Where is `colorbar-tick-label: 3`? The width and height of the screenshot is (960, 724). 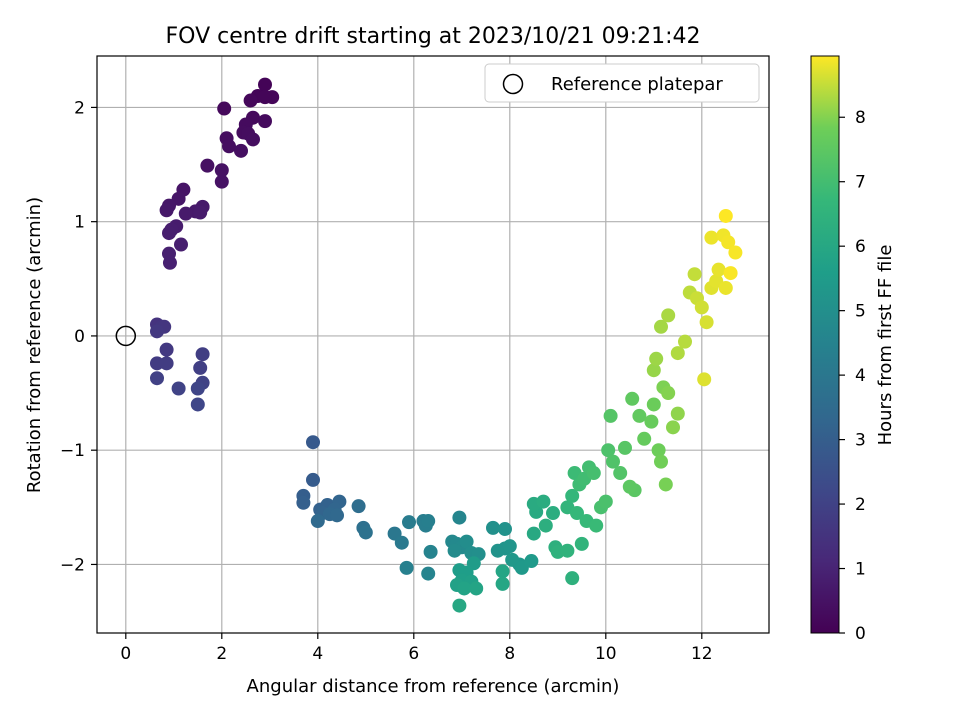
colorbar-tick-label: 3 is located at coordinates (860, 441).